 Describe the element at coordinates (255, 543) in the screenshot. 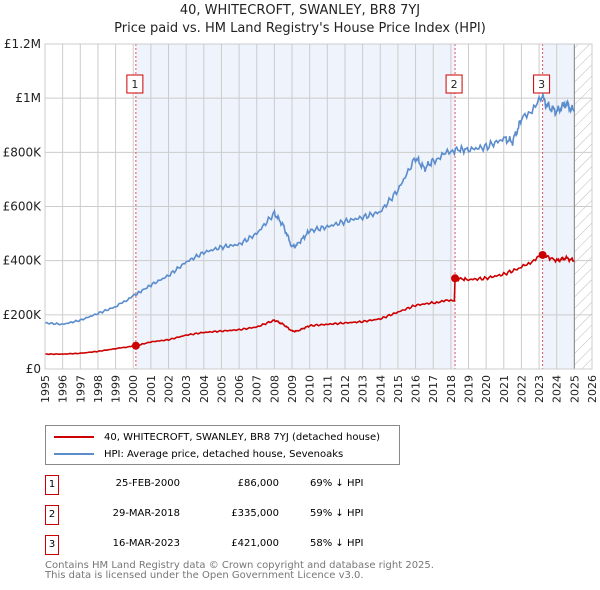

I see `sale-price: £421,000` at that location.